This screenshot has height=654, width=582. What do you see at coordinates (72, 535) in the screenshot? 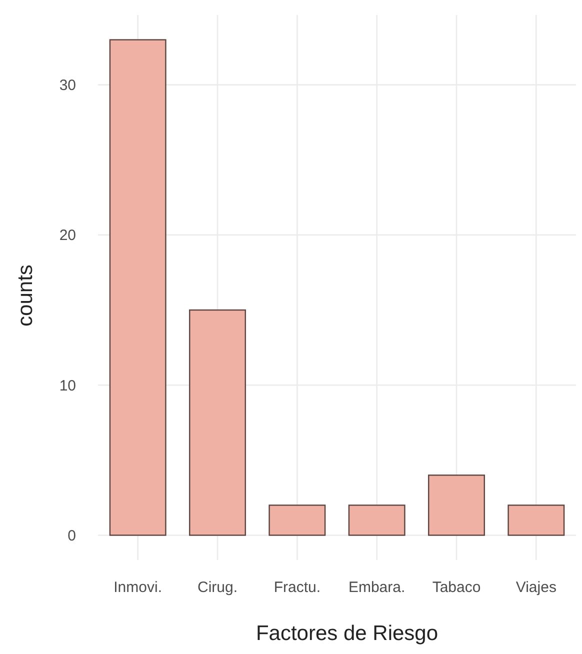
I see `y-tick-label: 0` at bounding box center [72, 535].